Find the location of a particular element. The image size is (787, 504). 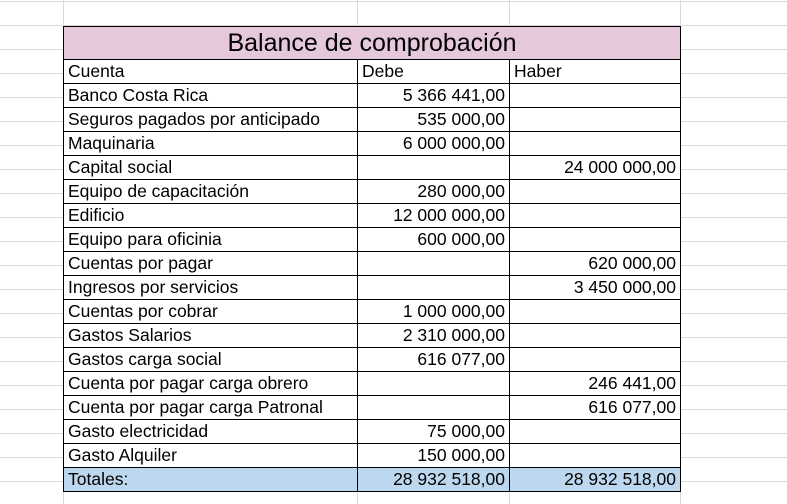

account-cell: Cuentas por cobrar is located at coordinates (210, 311).